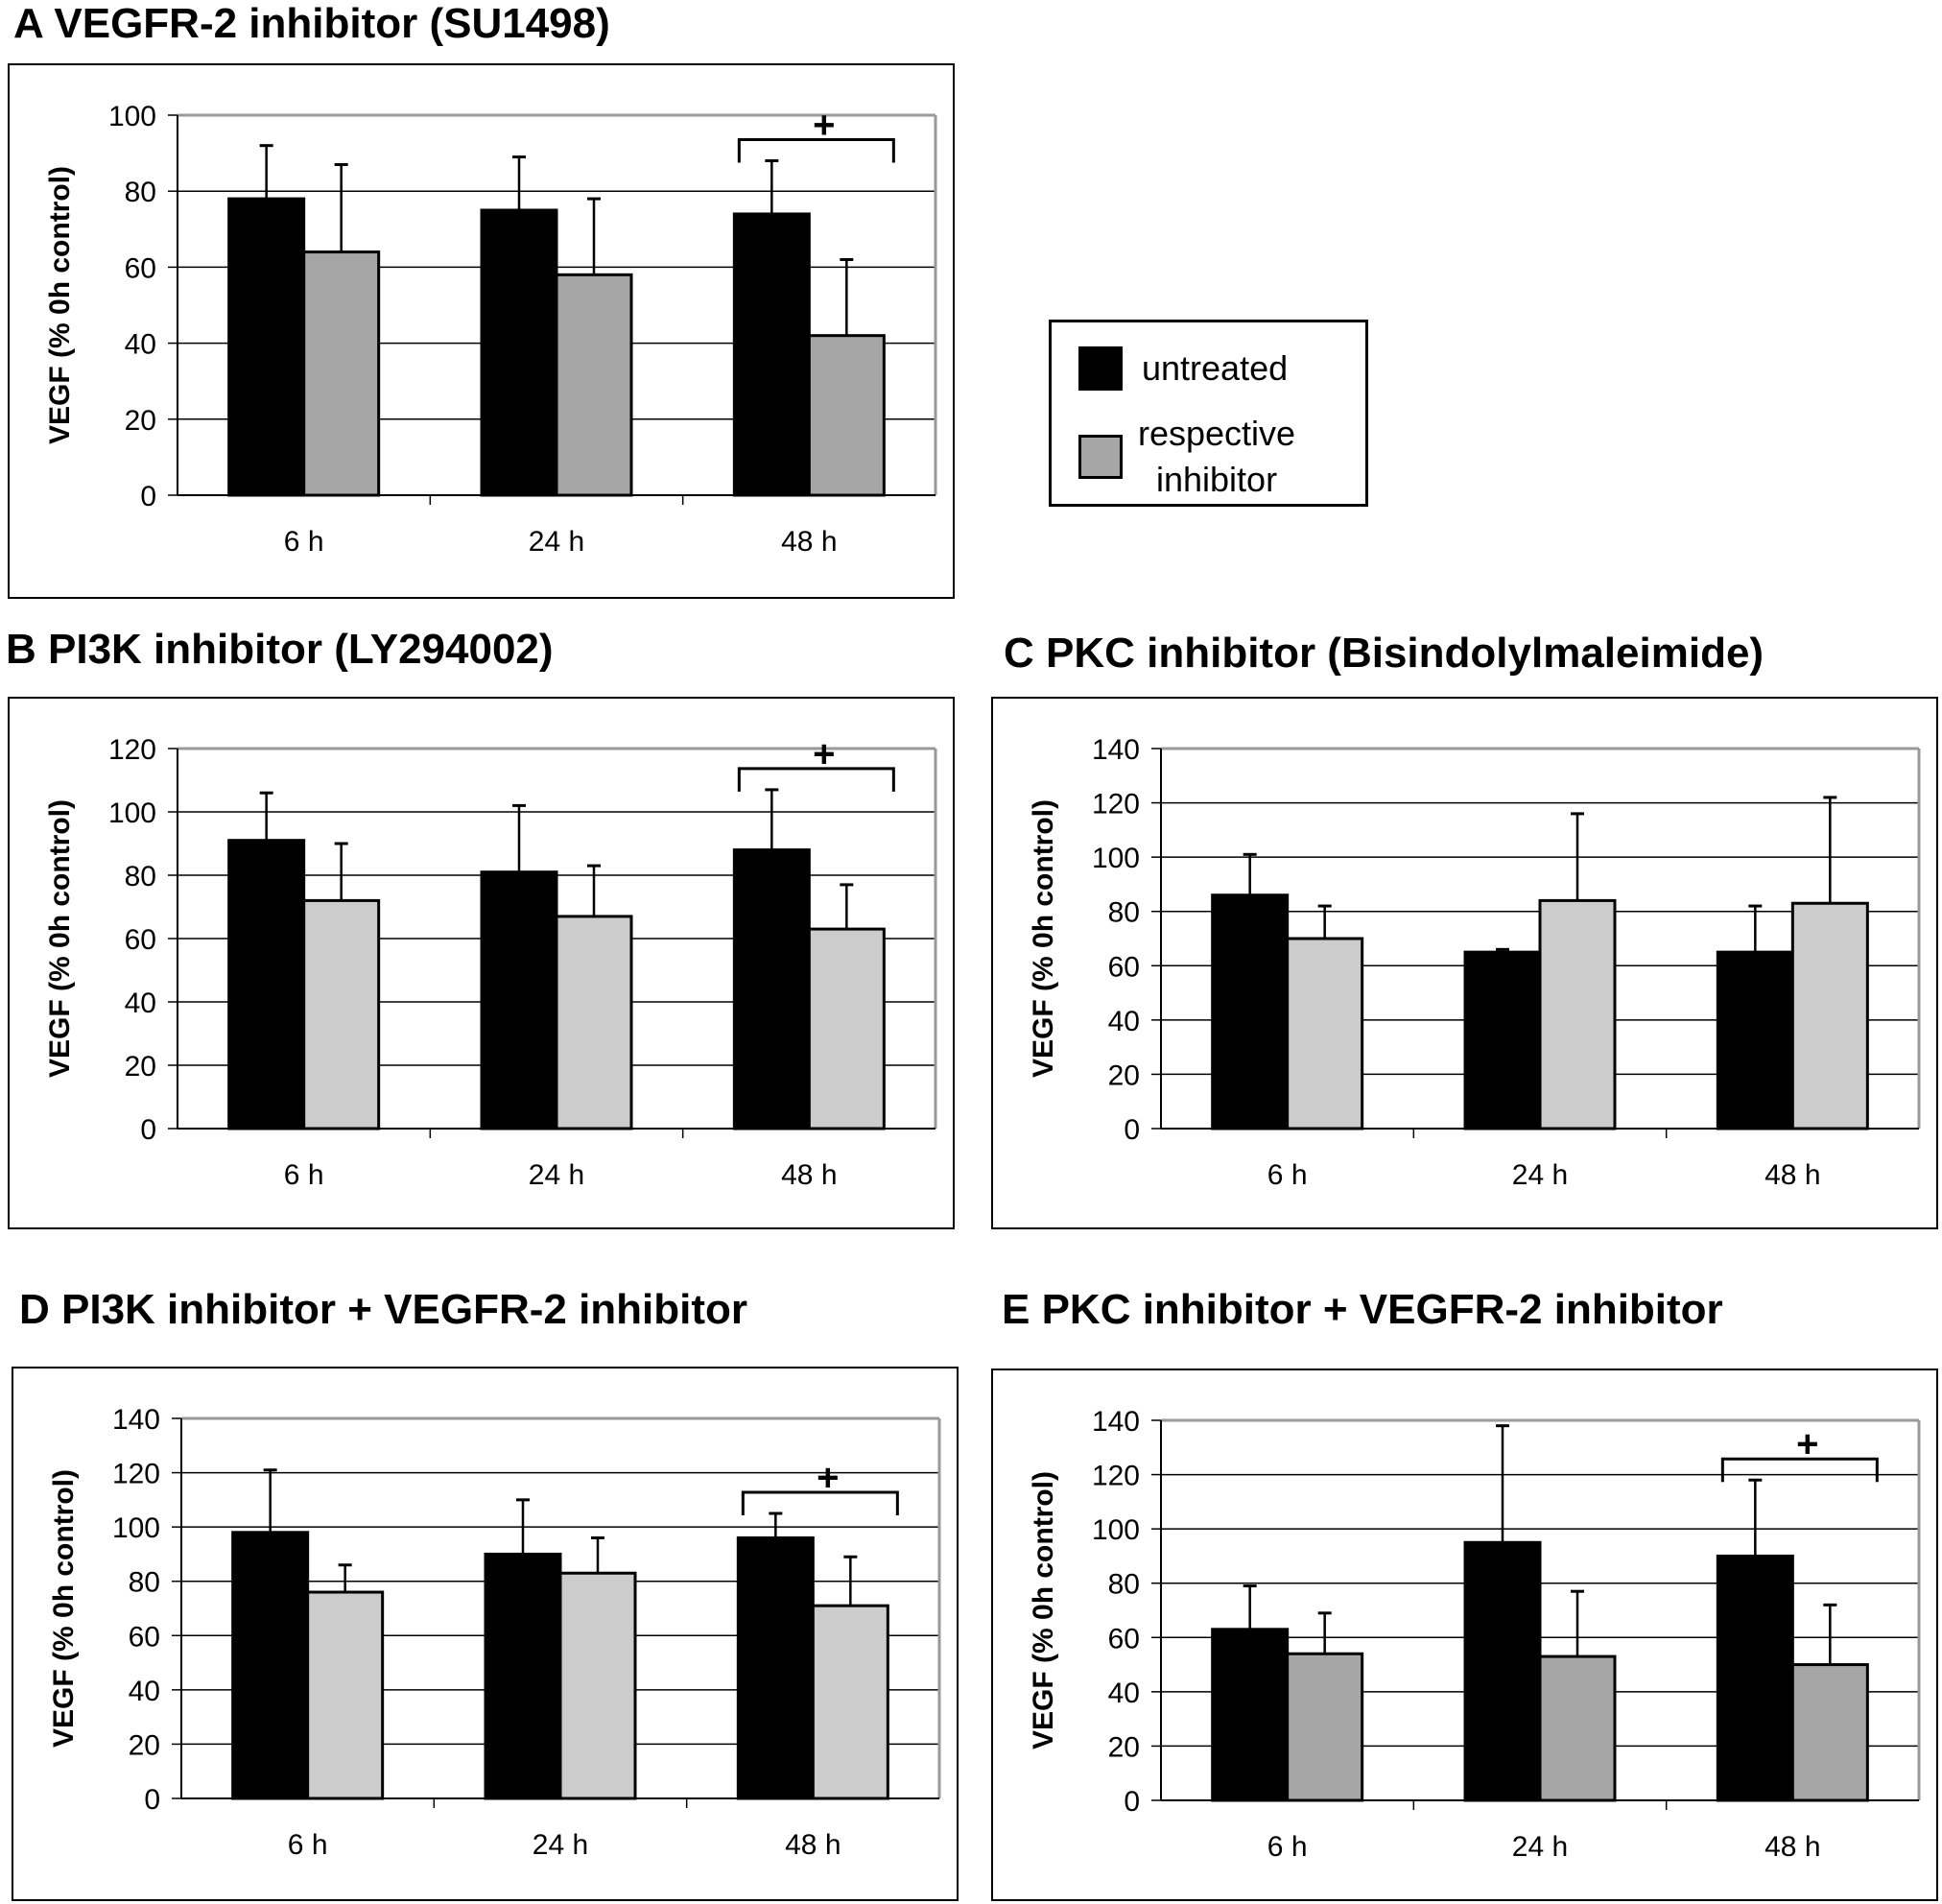  I want to click on legend-item-inhibitor: respective inhibitor, so click(1186, 457).